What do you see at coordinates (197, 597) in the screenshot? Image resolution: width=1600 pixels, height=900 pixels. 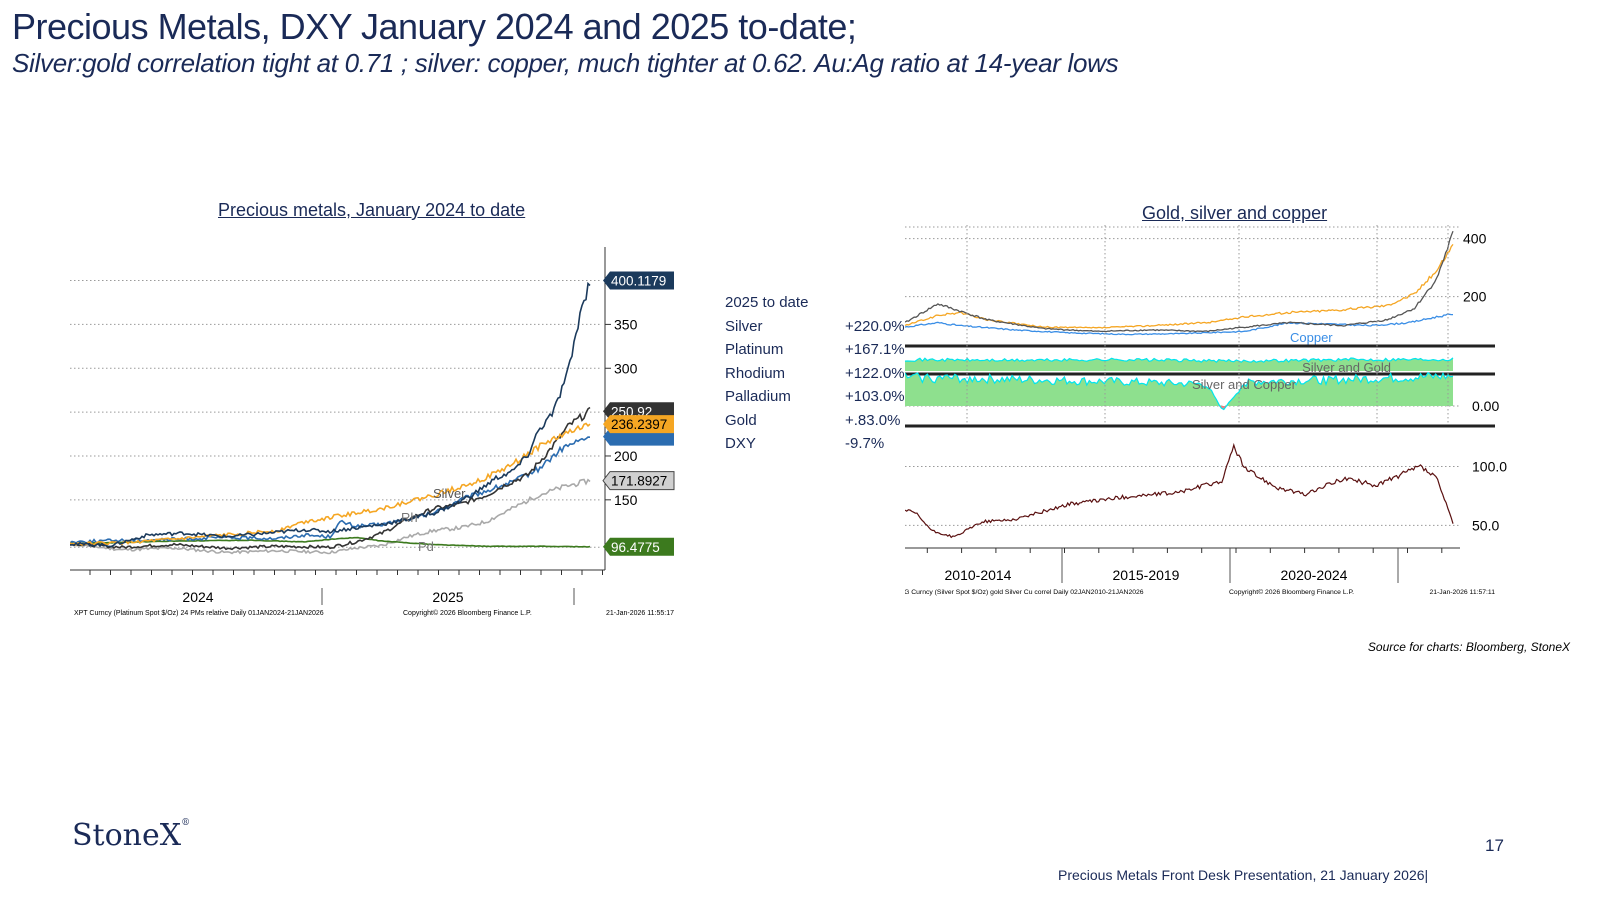 I see `chart1-x-tick-label-2024: 2024` at bounding box center [197, 597].